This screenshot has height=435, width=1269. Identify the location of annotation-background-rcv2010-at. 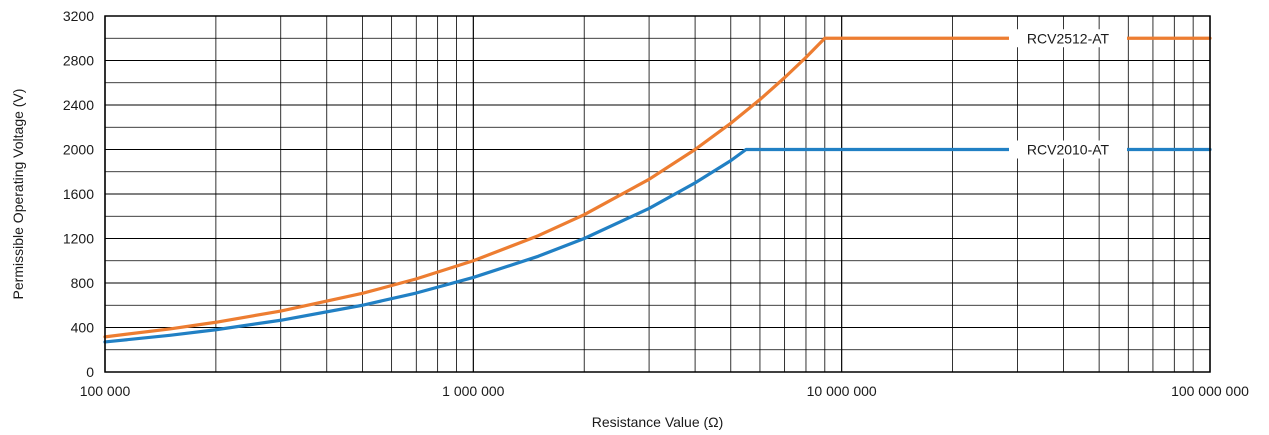
(1068, 149).